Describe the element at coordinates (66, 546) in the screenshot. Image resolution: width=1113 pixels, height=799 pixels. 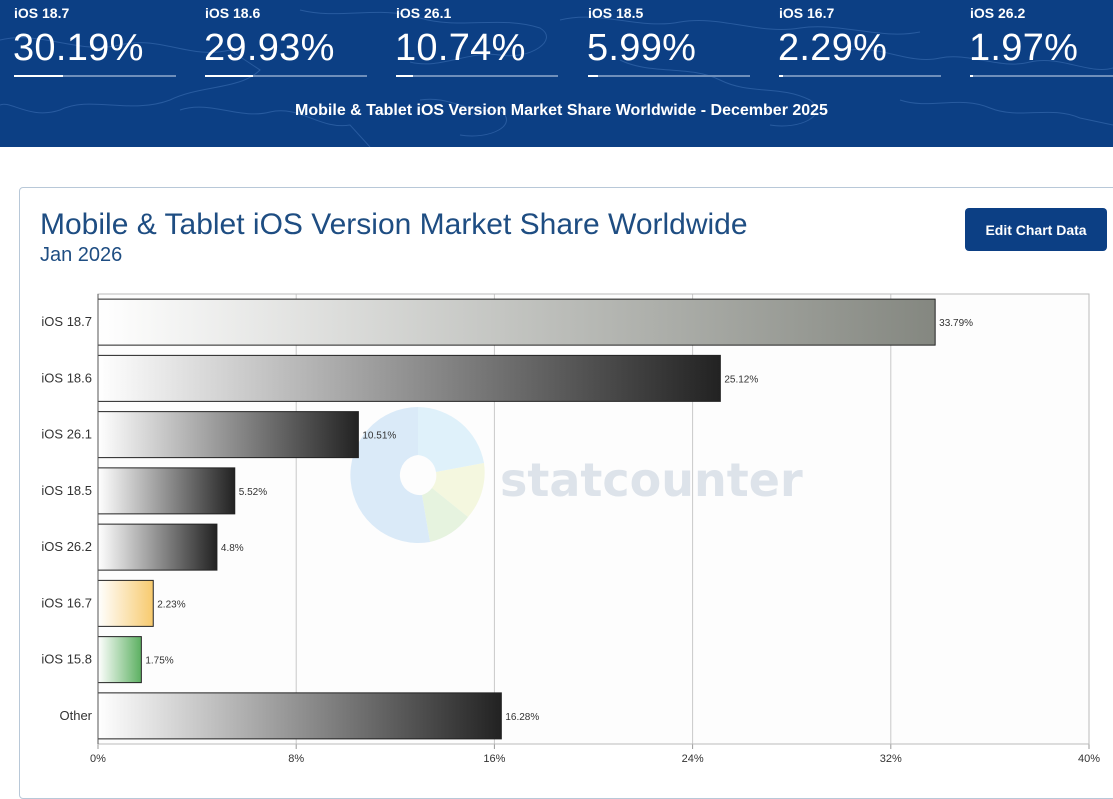
I see `category-label: iOS 26.2` at that location.